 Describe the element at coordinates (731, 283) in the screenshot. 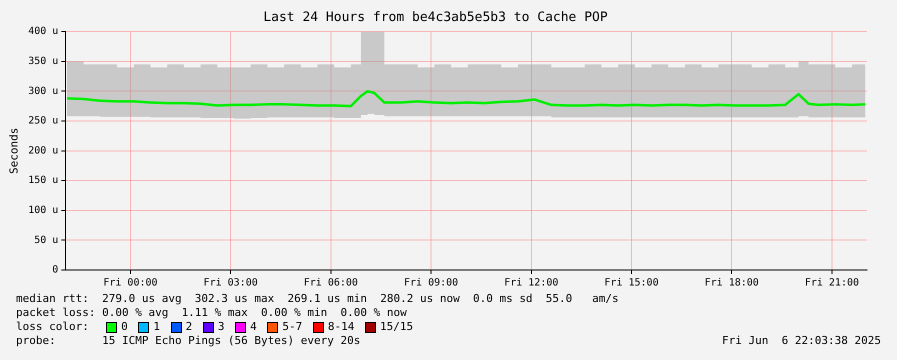

I see `x-tick-label: Fri 18:00` at that location.